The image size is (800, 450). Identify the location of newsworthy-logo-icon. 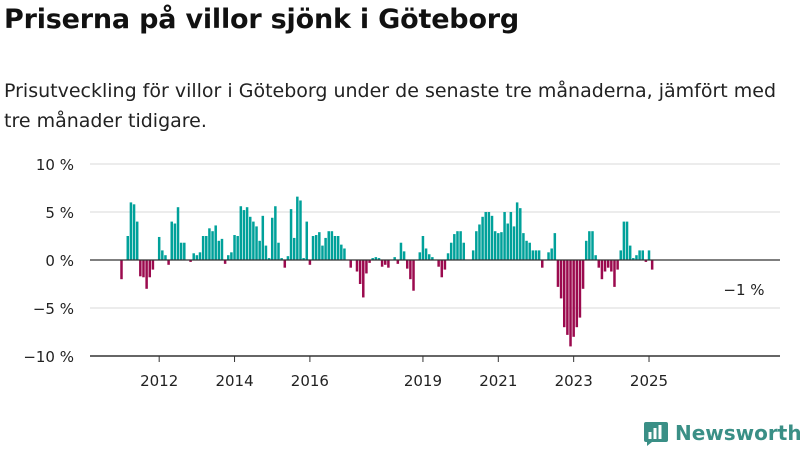
(656, 434).